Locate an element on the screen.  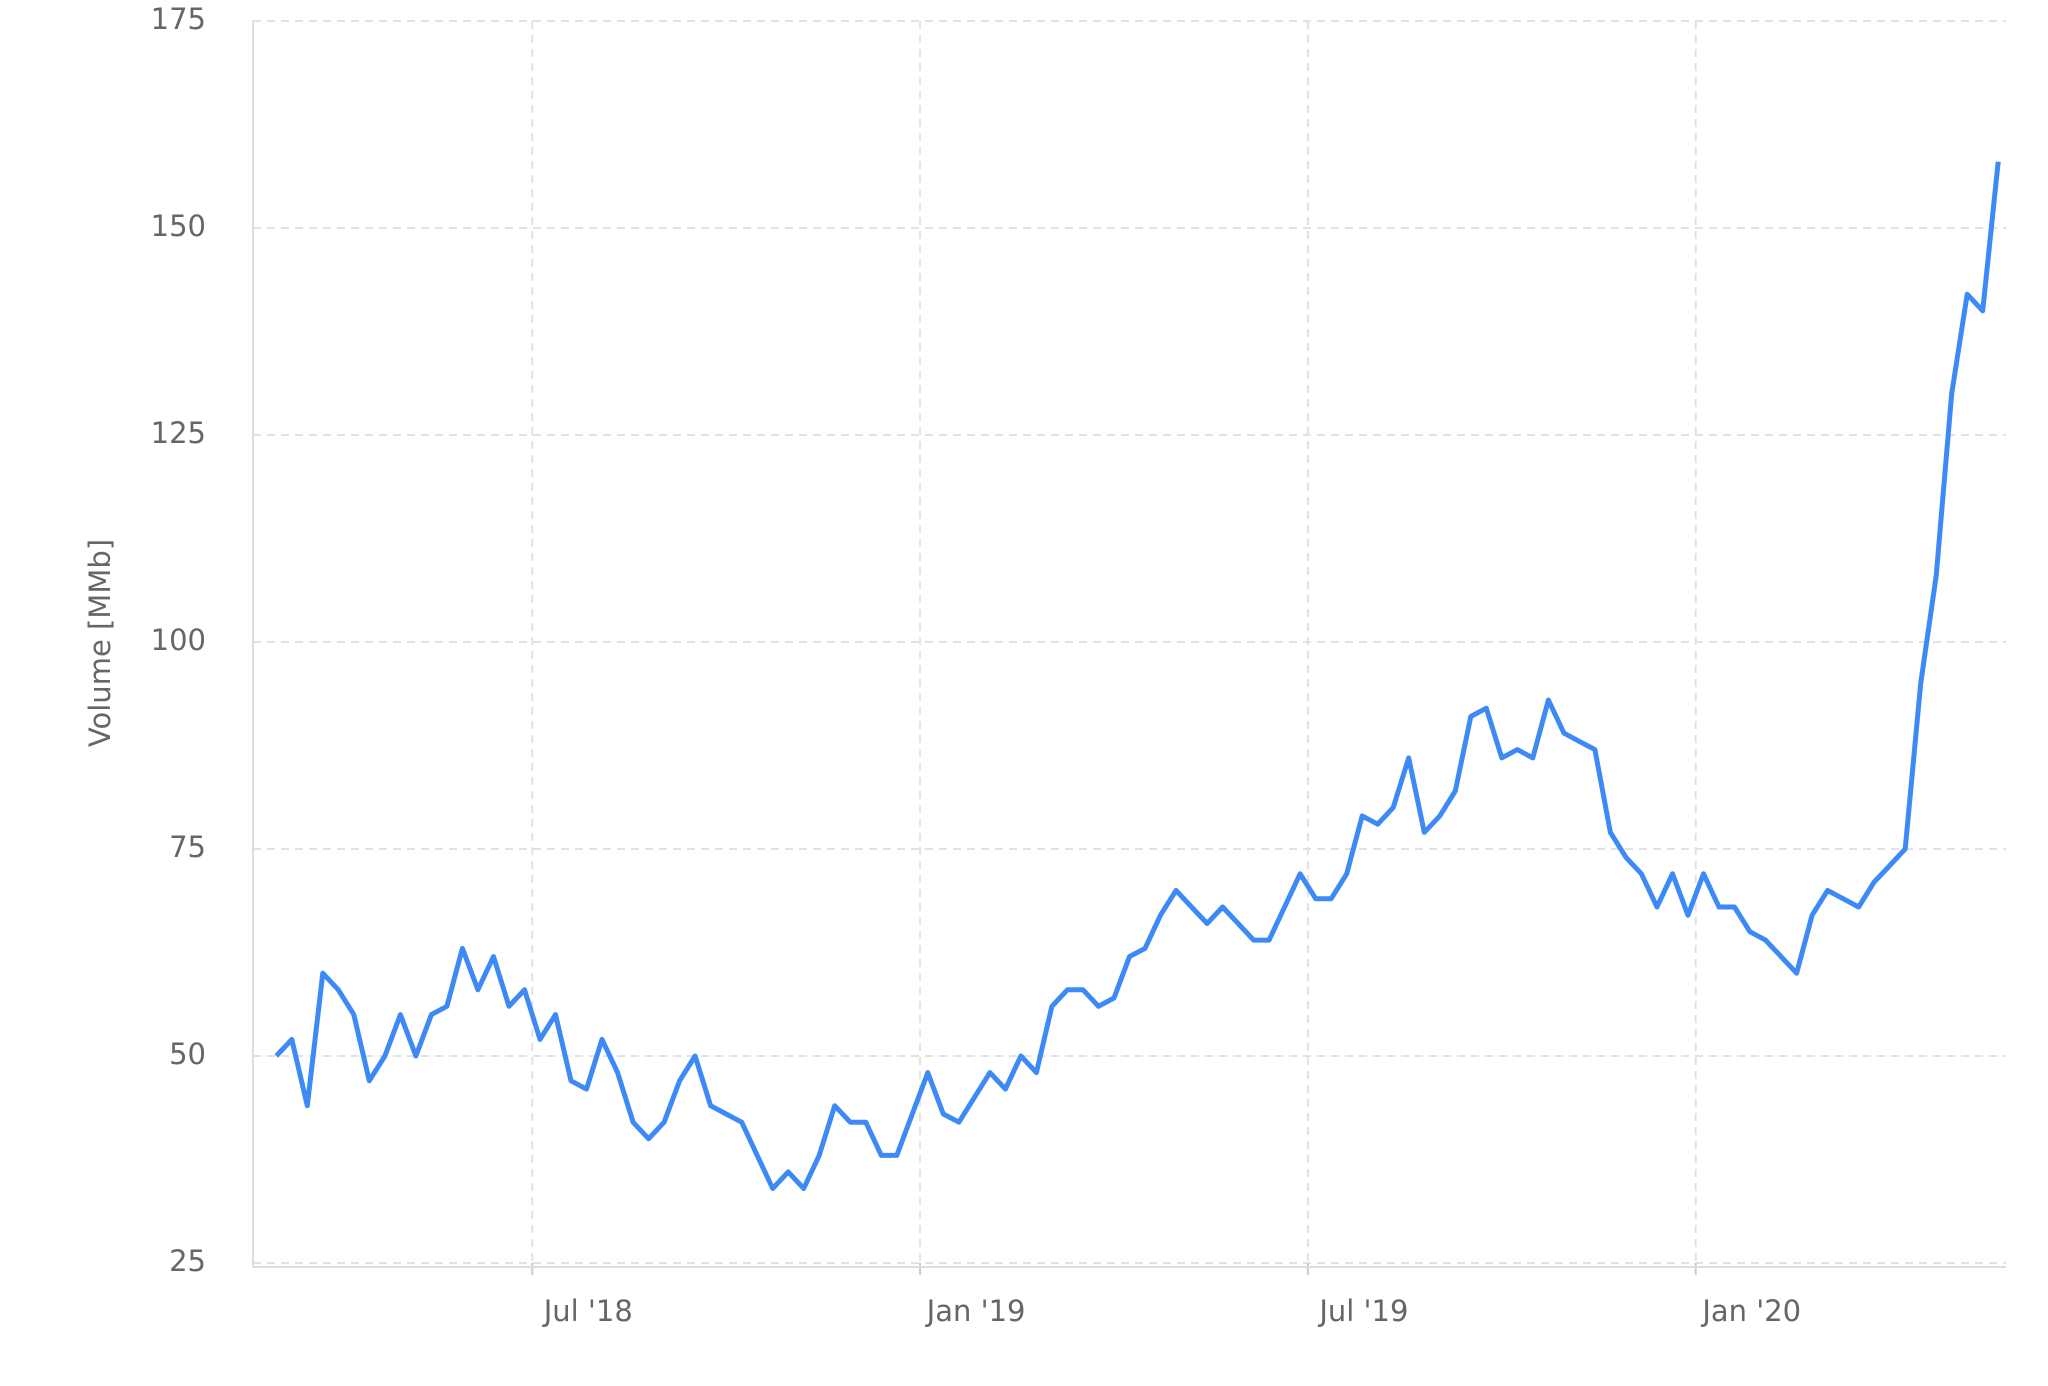
x-tick-label: Jan '19 is located at coordinates (975, 1311).